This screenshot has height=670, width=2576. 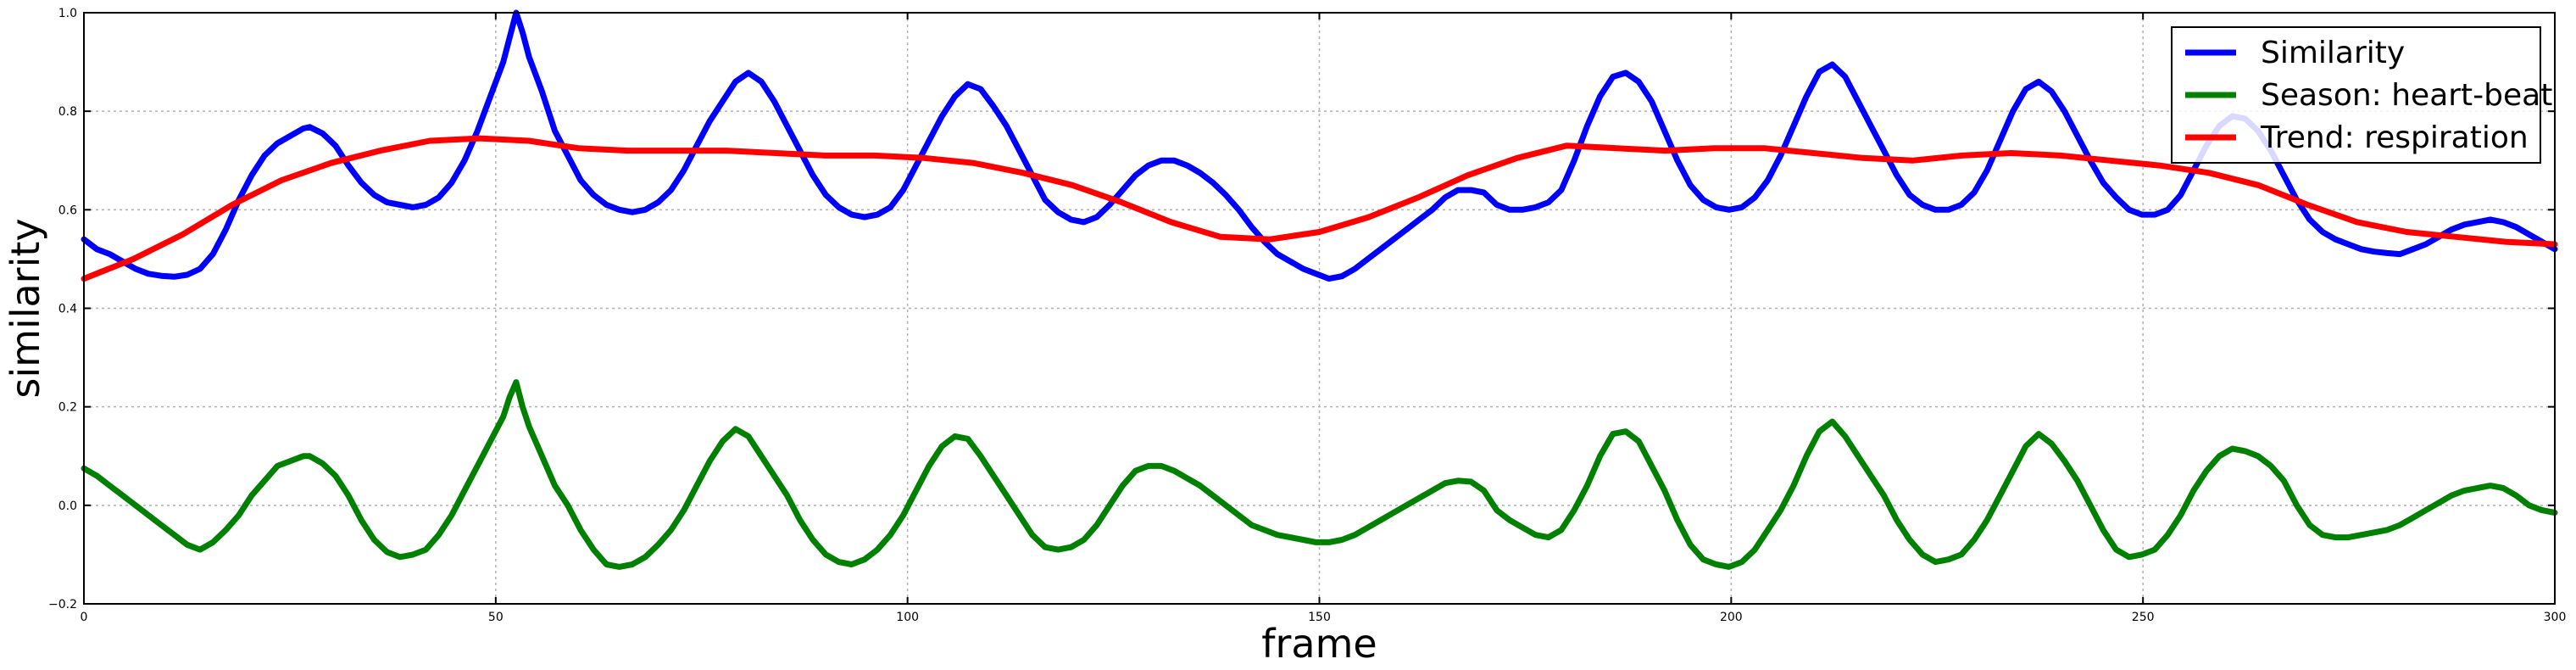 I want to click on y-tick-label: 0.6, so click(x=67, y=210).